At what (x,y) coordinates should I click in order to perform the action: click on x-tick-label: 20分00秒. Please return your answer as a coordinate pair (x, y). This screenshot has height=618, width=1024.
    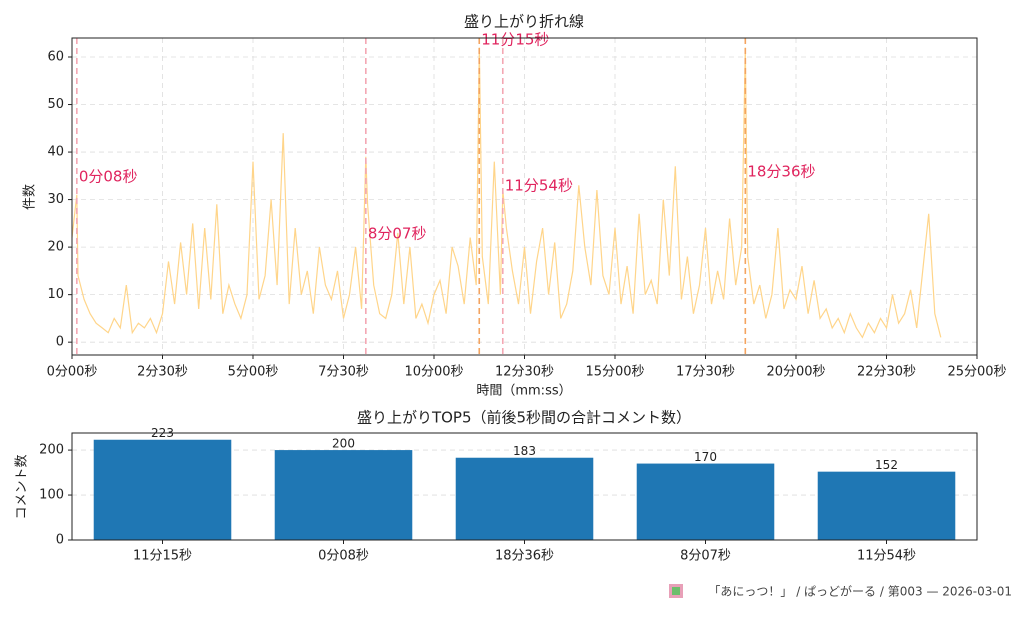
    Looking at the image, I should click on (795, 372).